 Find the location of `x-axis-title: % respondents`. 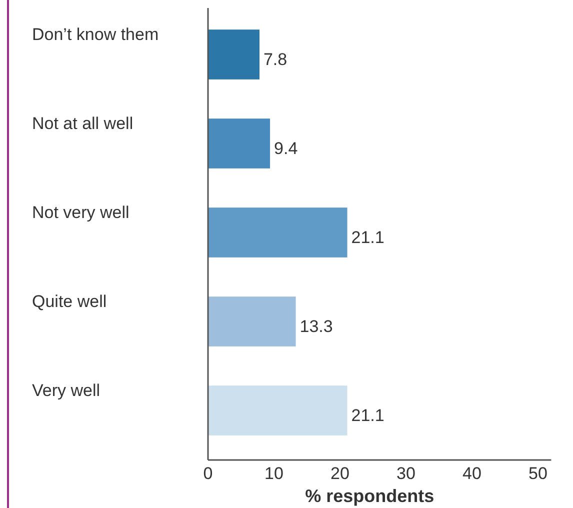

x-axis-title: % respondents is located at coordinates (369, 496).